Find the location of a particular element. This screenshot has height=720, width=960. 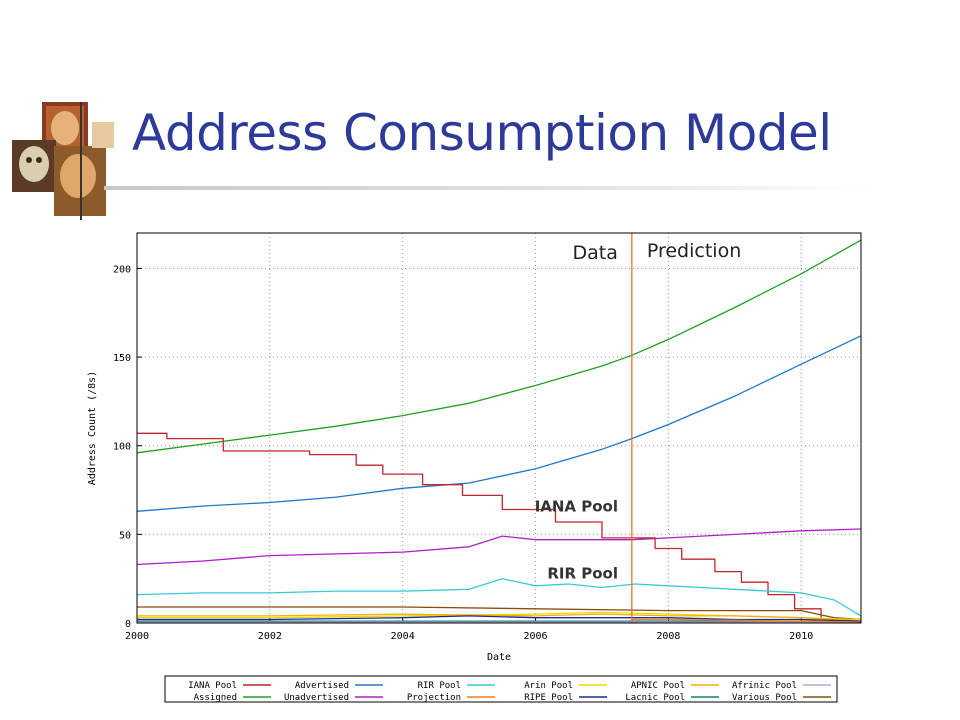

title-accent-bar is located at coordinates (81, 161).